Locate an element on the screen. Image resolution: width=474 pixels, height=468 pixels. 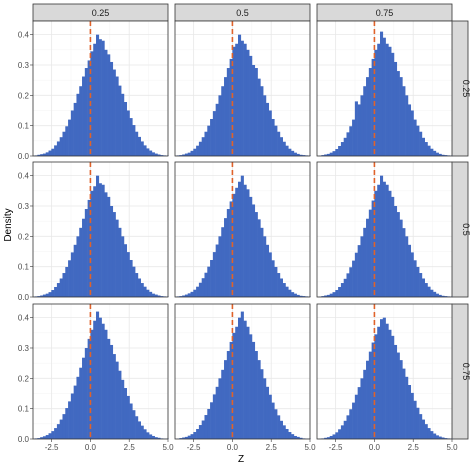
x-axis-title: Z is located at coordinates (241, 459).